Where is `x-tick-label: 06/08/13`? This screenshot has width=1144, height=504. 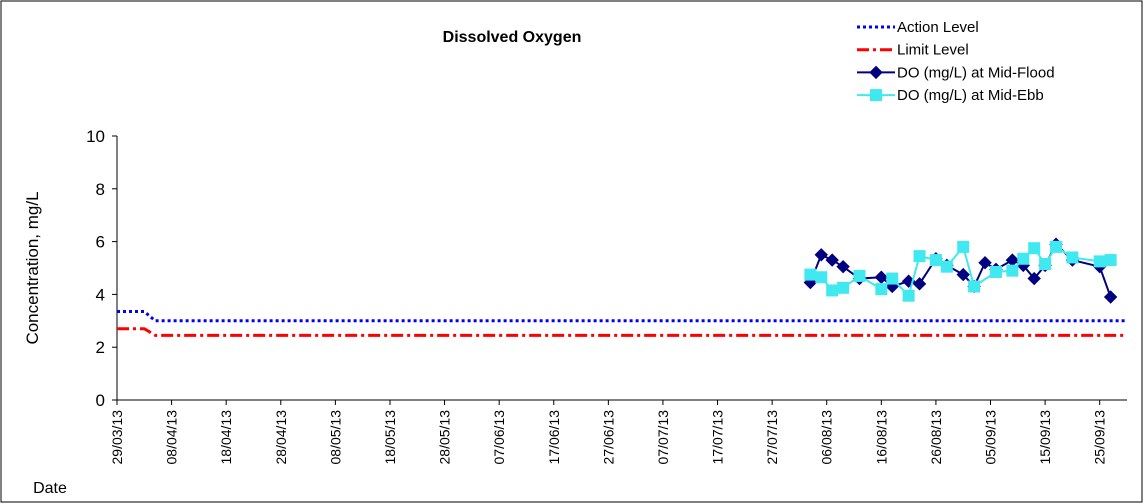 x-tick-label: 06/08/13 is located at coordinates (827, 437).